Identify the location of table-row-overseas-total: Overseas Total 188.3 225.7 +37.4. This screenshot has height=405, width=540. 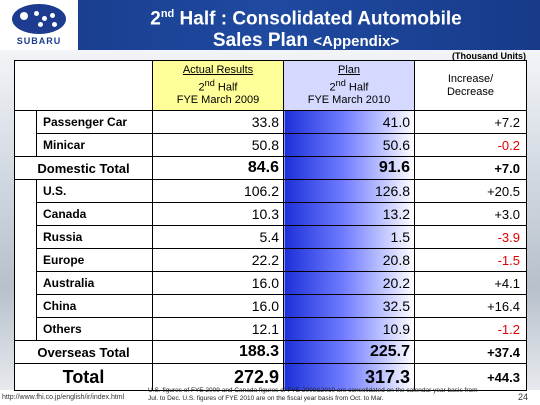
(270, 352).